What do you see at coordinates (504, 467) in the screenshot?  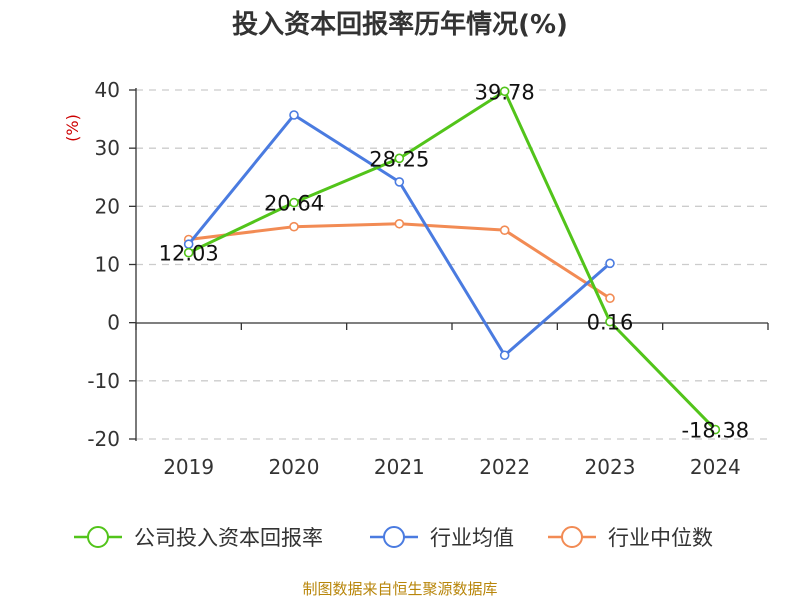 I see `x-tick-label: 2022` at bounding box center [504, 467].